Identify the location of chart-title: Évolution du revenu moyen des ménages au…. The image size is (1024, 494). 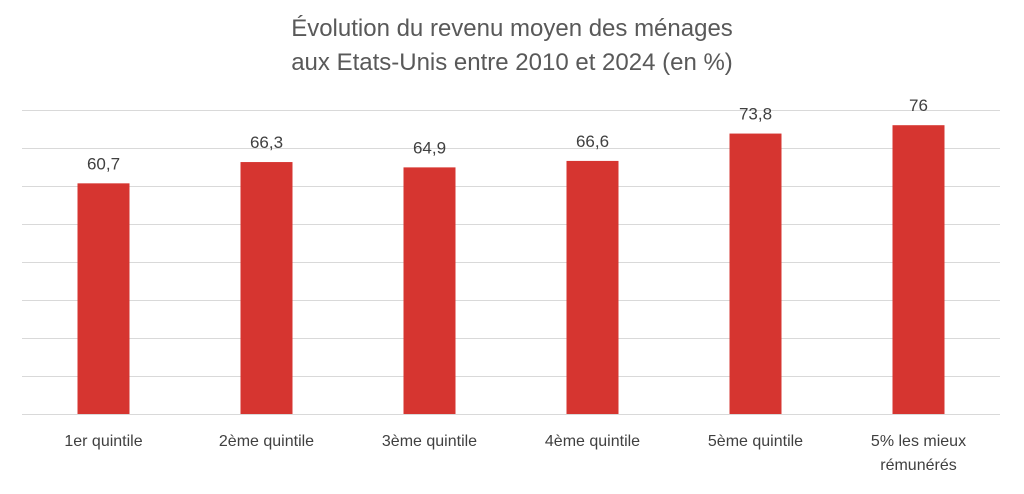
(512, 46).